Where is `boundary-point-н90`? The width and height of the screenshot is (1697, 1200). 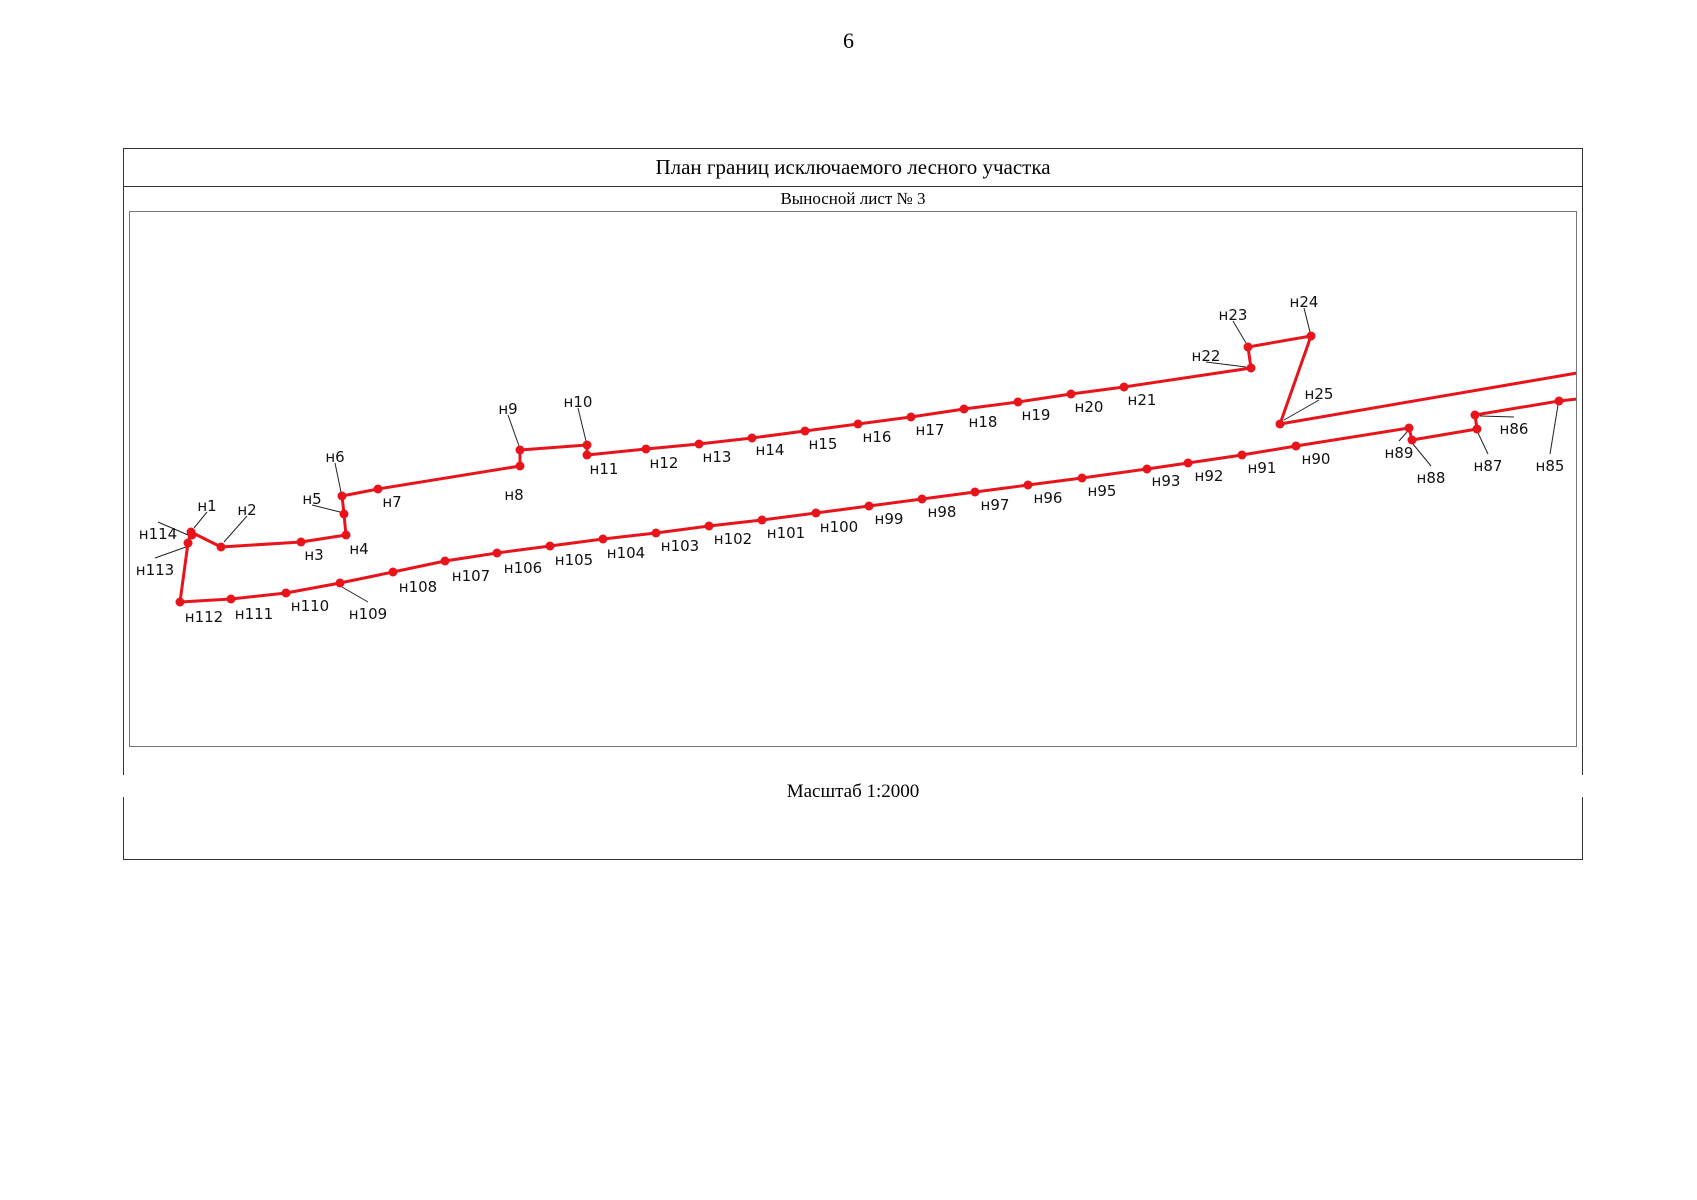 boundary-point-н90 is located at coordinates (1296, 446).